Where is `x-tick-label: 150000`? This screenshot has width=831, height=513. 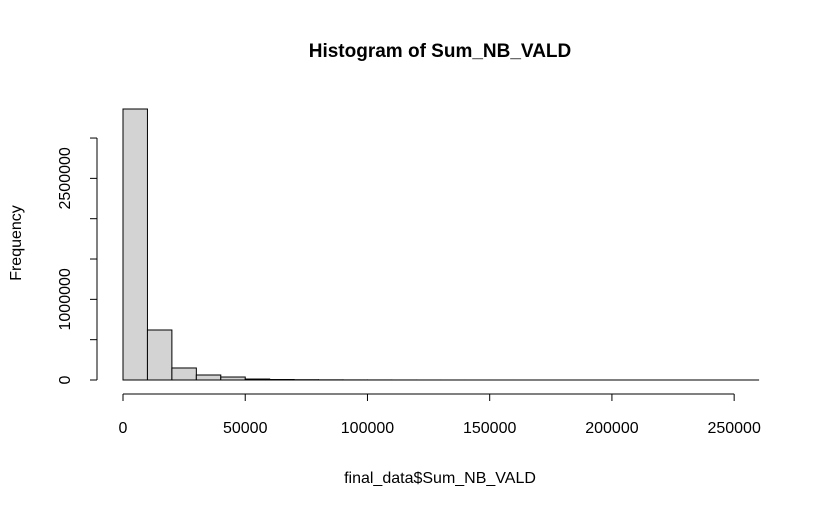 x-tick-label: 150000 is located at coordinates (489, 428).